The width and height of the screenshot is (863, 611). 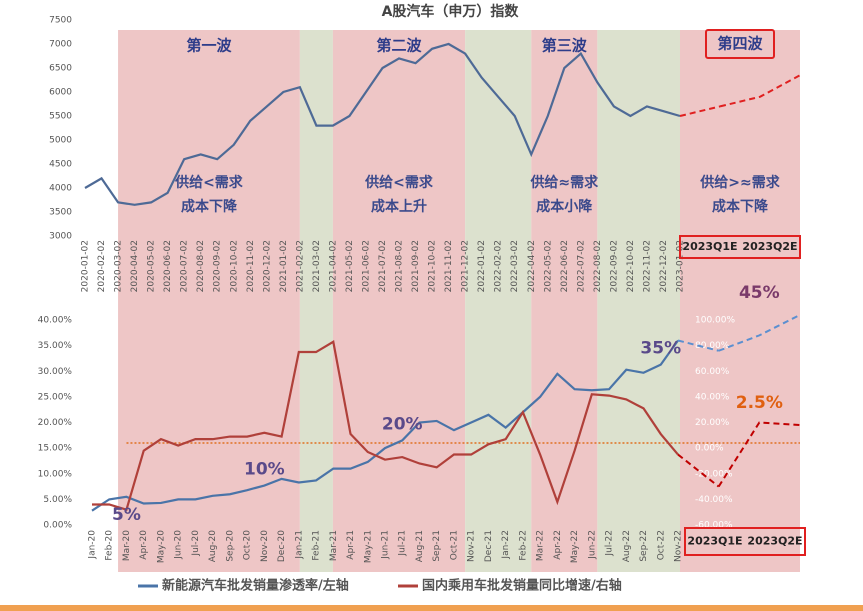 What do you see at coordinates (230, 546) in the screenshot?
I see `x-tick-label: Sep-20` at bounding box center [230, 546].